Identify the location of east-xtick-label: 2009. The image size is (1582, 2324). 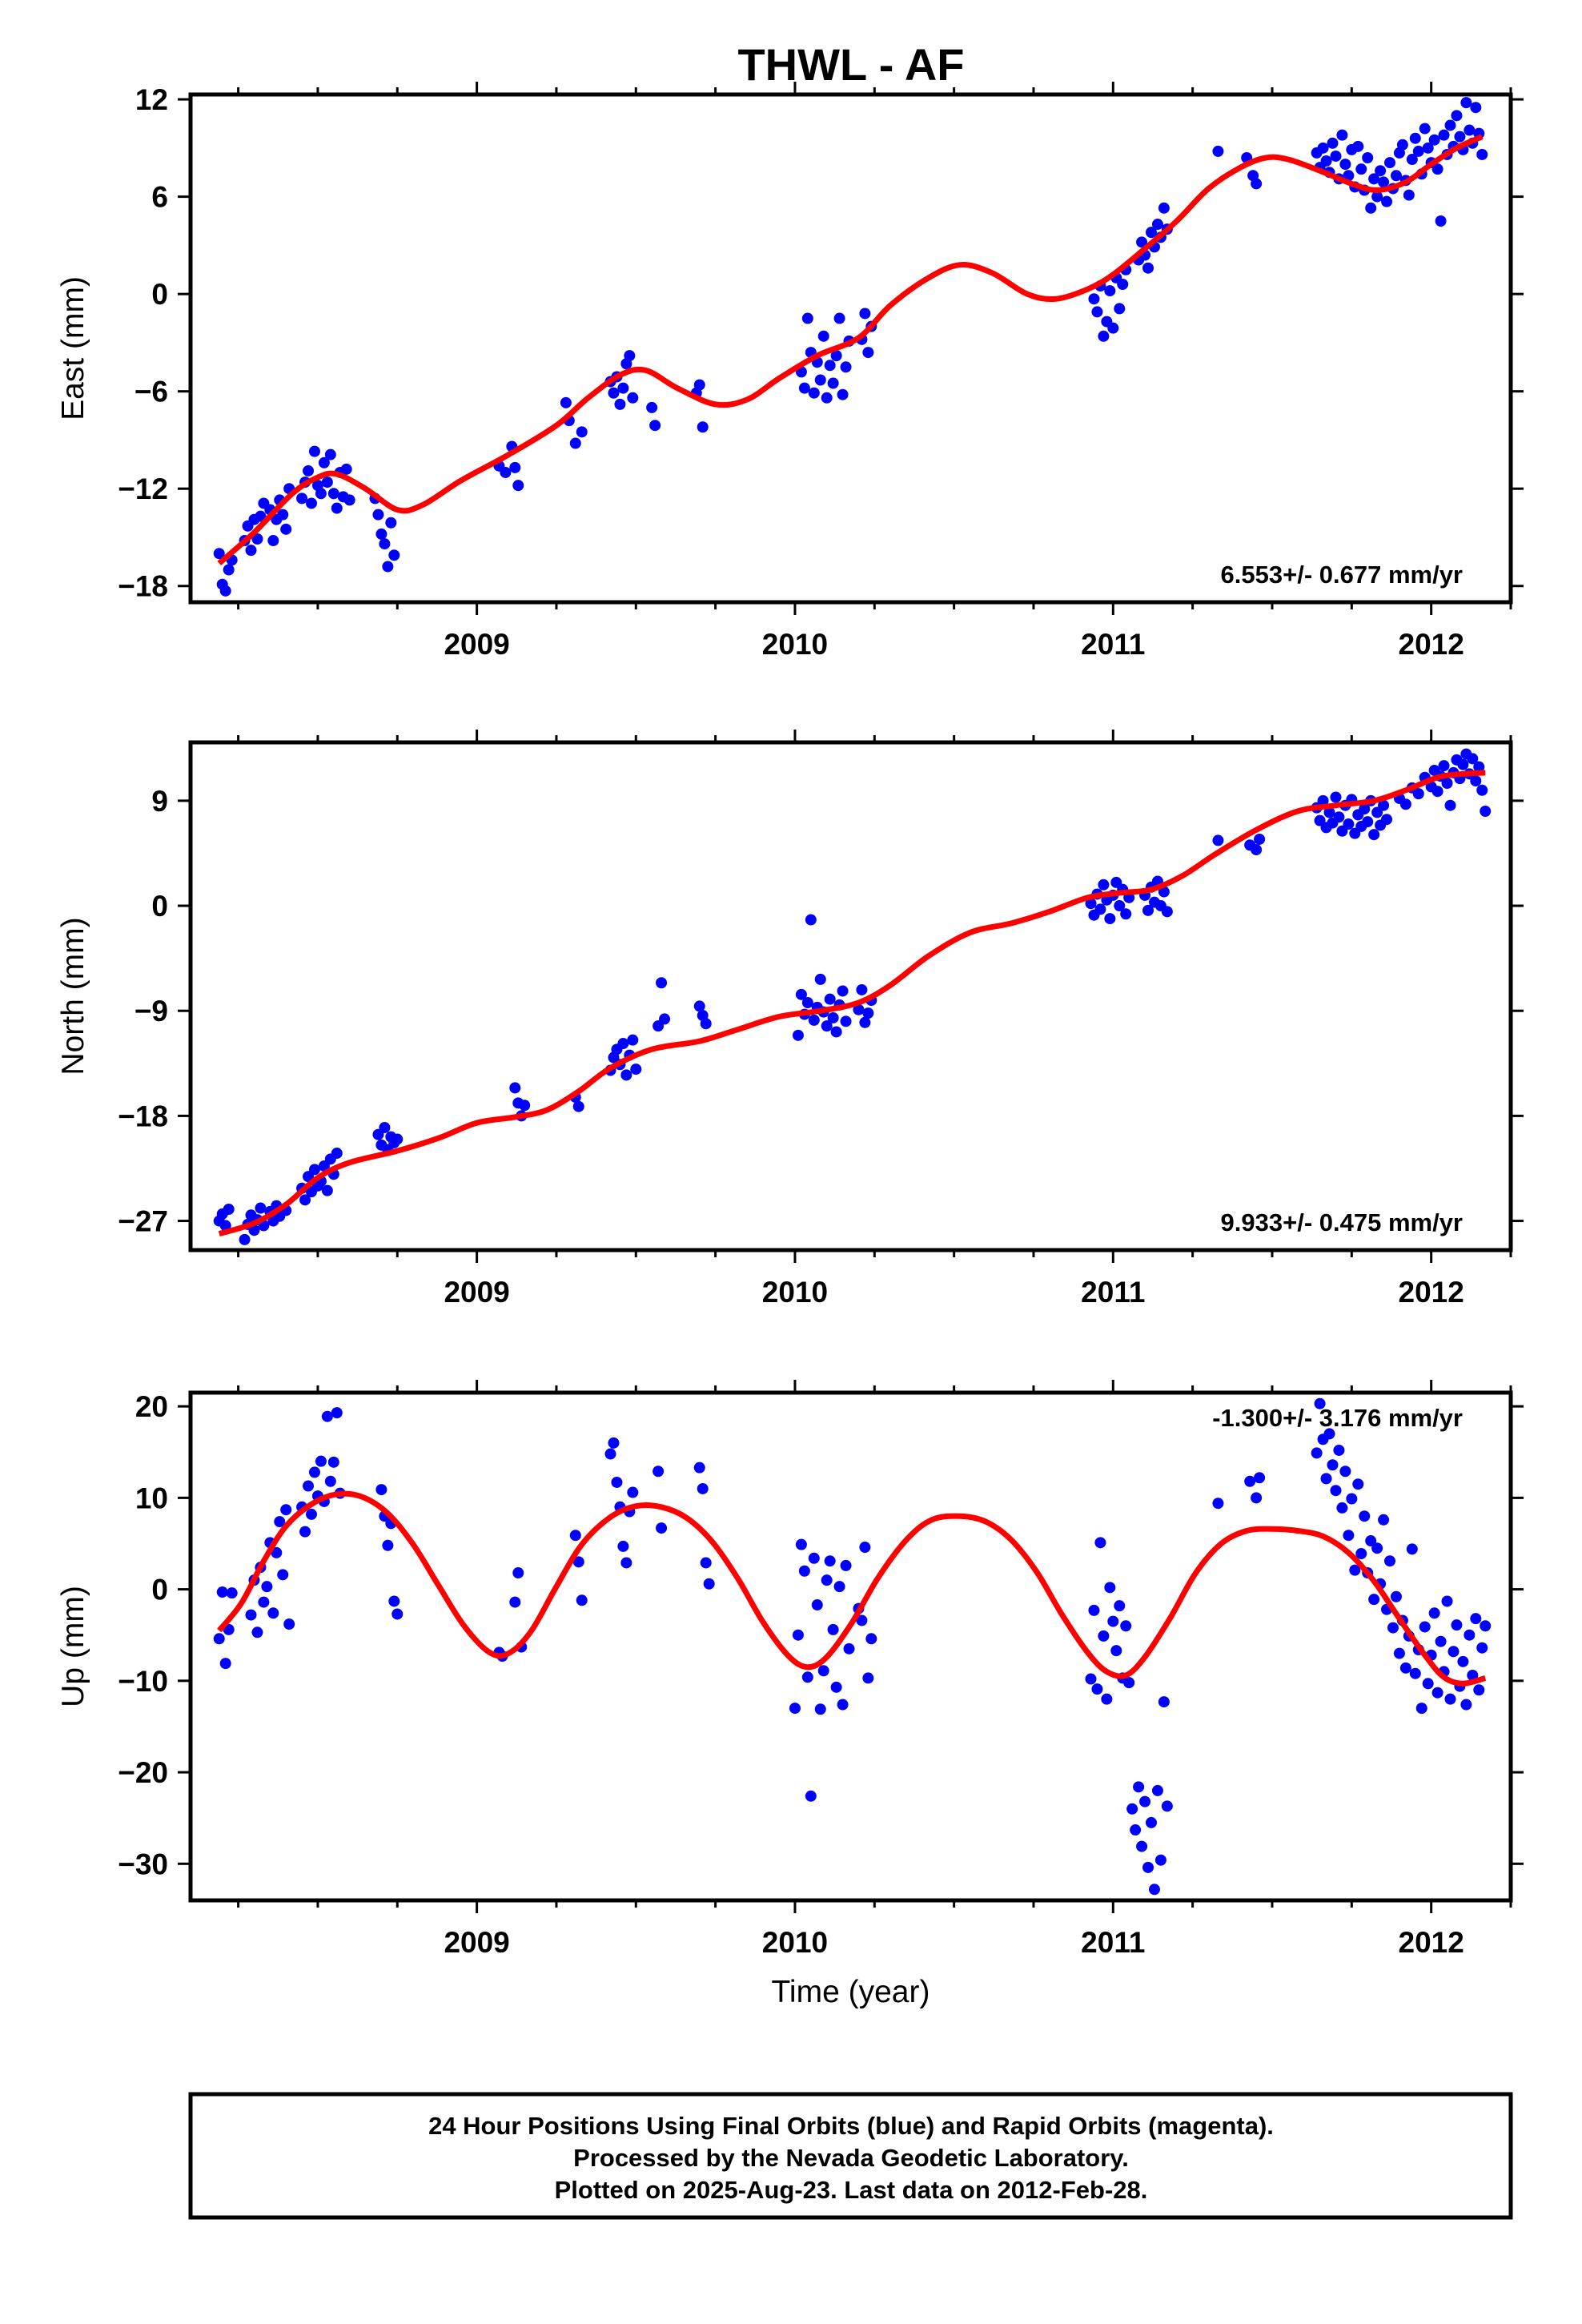
(476, 644).